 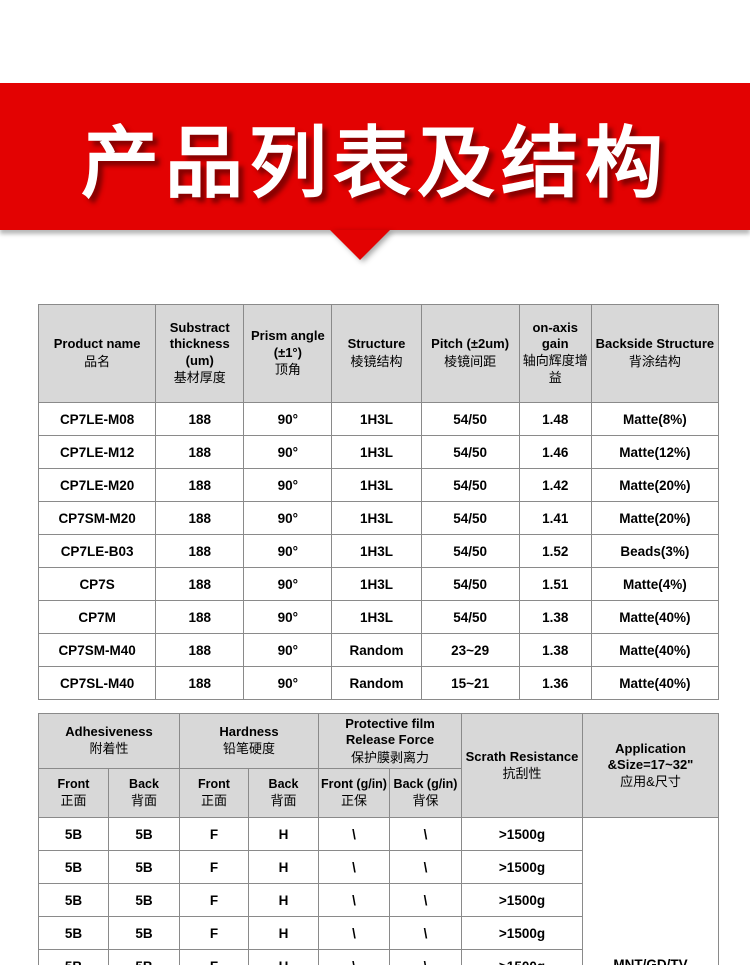 What do you see at coordinates (522, 773) in the screenshot?
I see `header-label-zh: 抗刮性` at bounding box center [522, 773].